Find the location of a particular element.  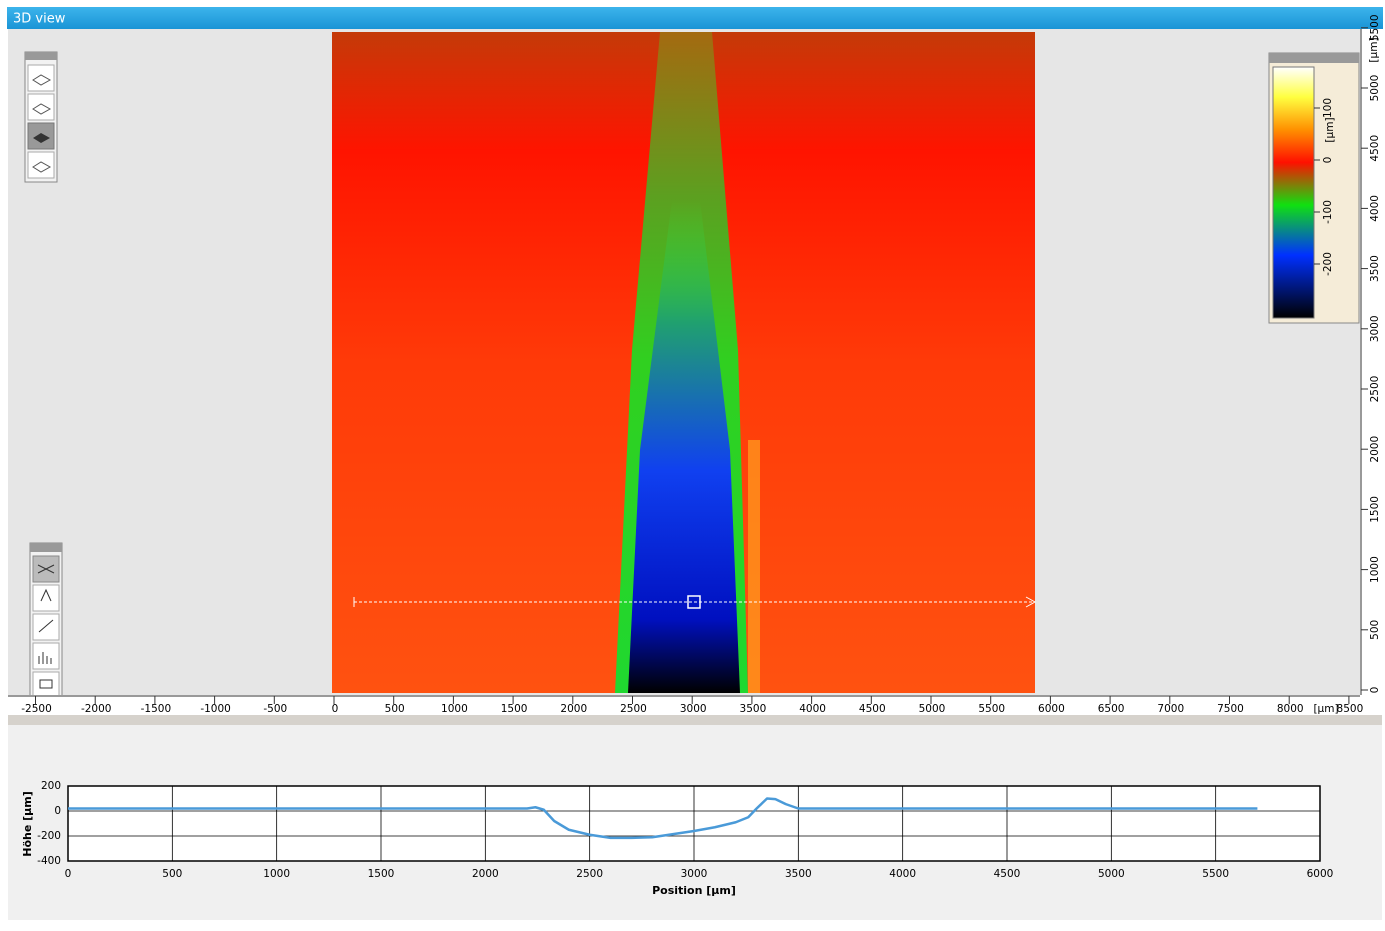

y-ruler-label: 1500 is located at coordinates (1375, 509).